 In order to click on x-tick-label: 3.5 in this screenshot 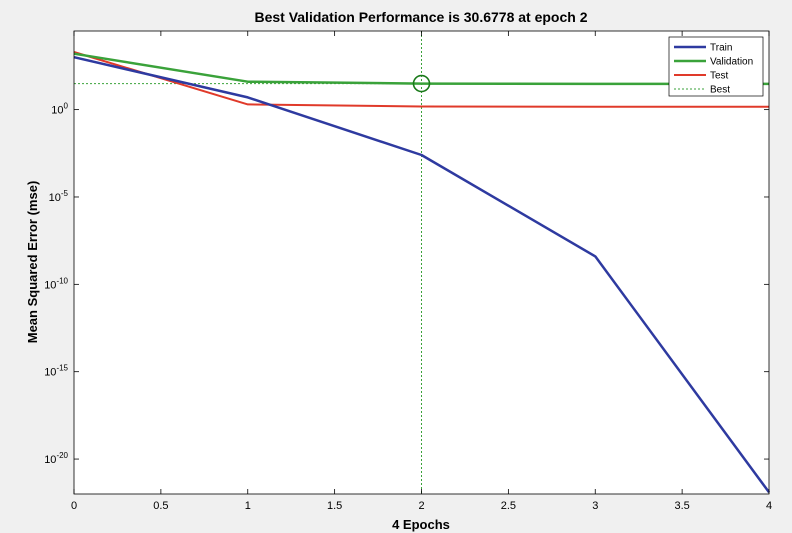, I will do `click(681, 506)`.